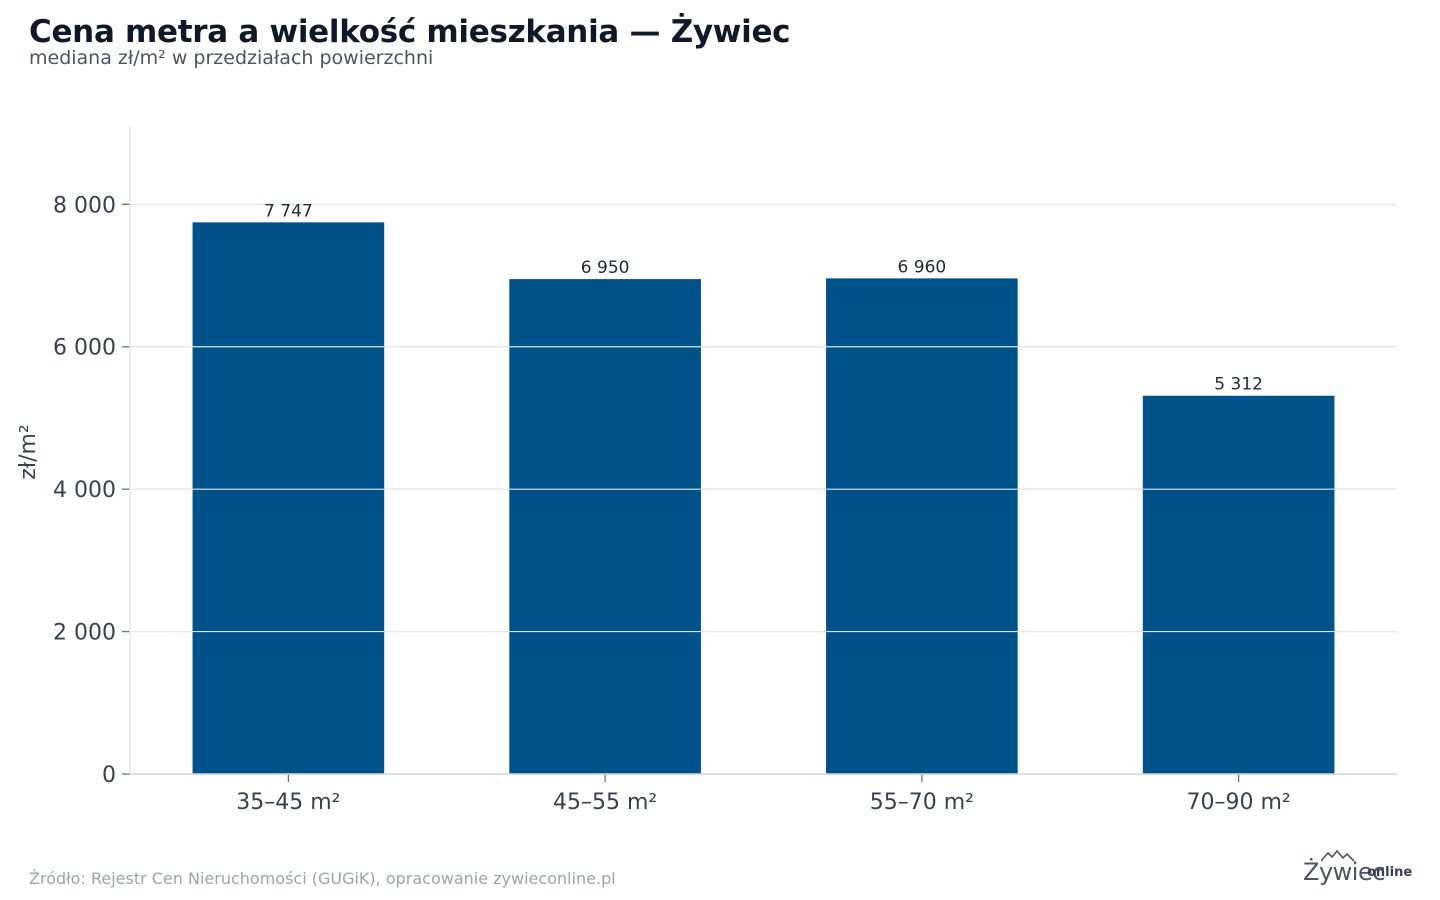 Image resolution: width=1440 pixels, height=900 pixels. I want to click on y-tick-label: 4 000, so click(84, 490).